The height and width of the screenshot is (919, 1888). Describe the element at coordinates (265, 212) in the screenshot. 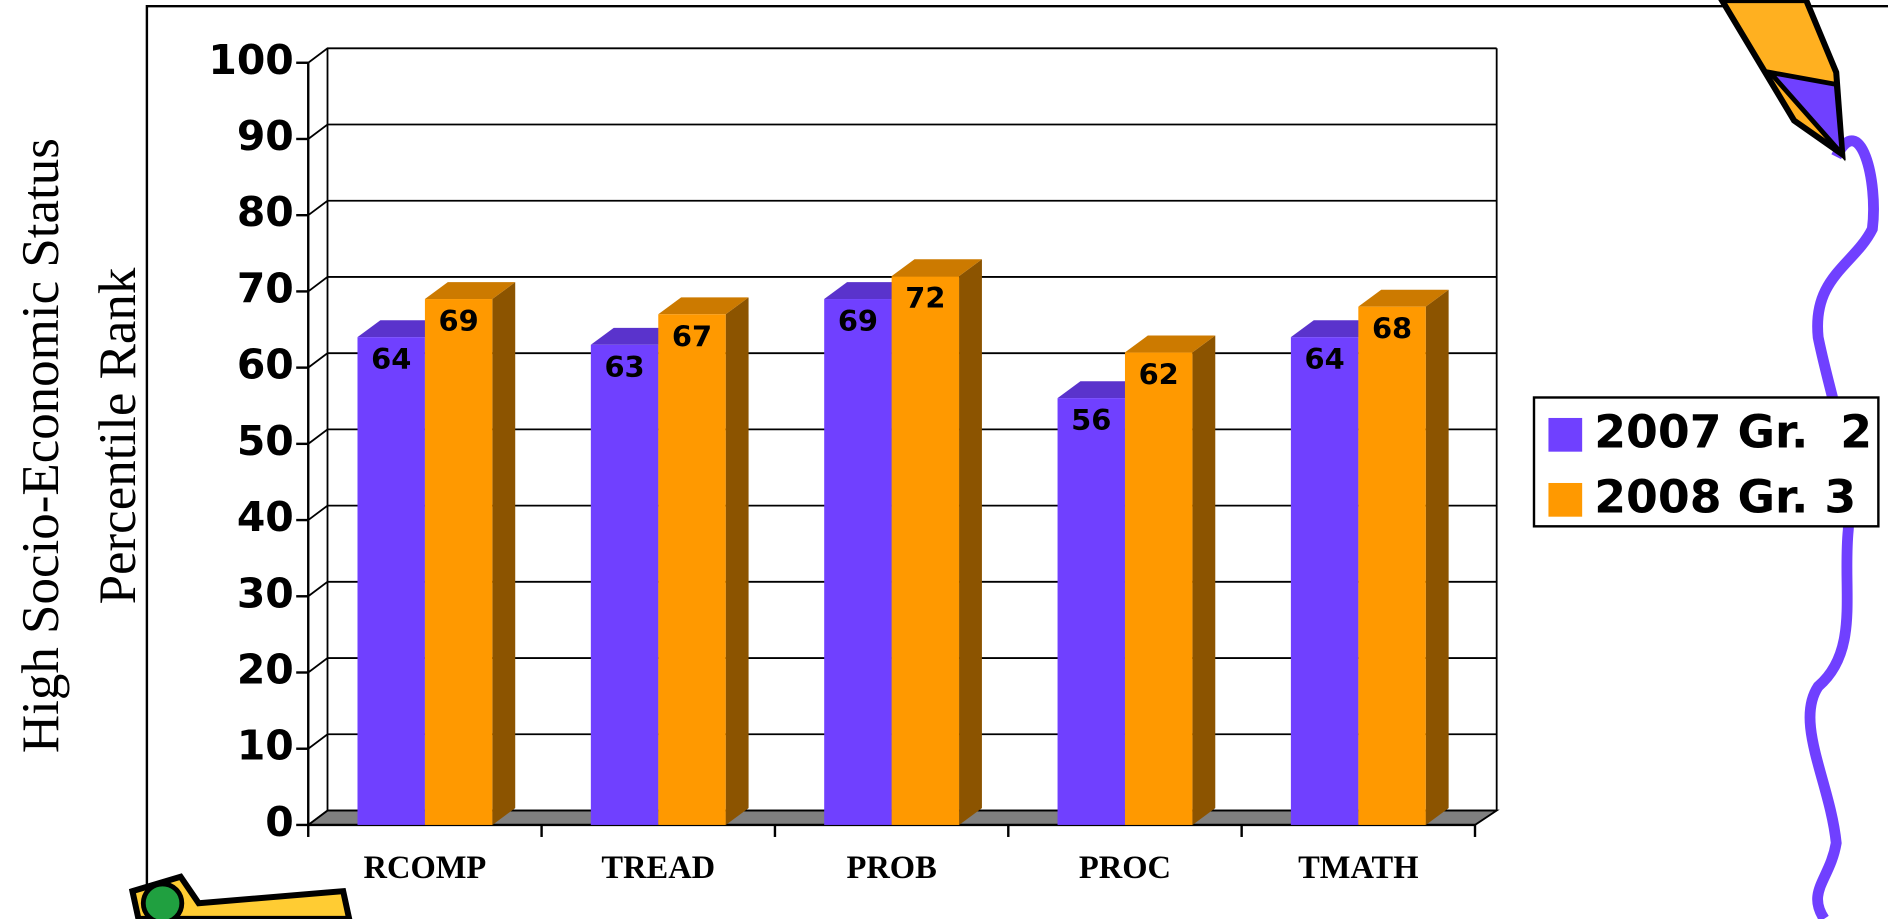

I see `y-tick-label: 80` at that location.